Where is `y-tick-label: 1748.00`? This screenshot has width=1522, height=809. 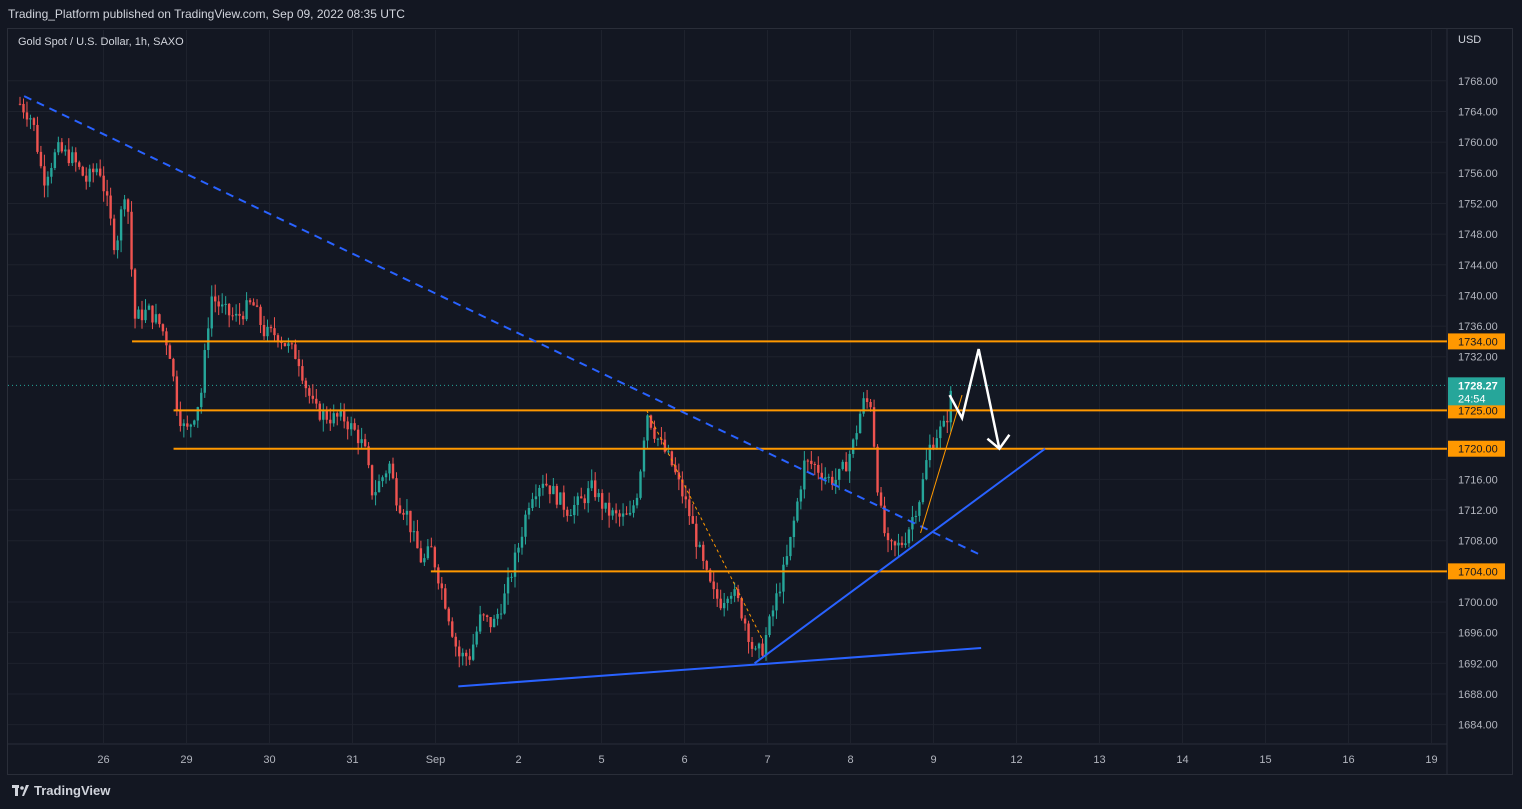
y-tick-label: 1748.00 is located at coordinates (1478, 235).